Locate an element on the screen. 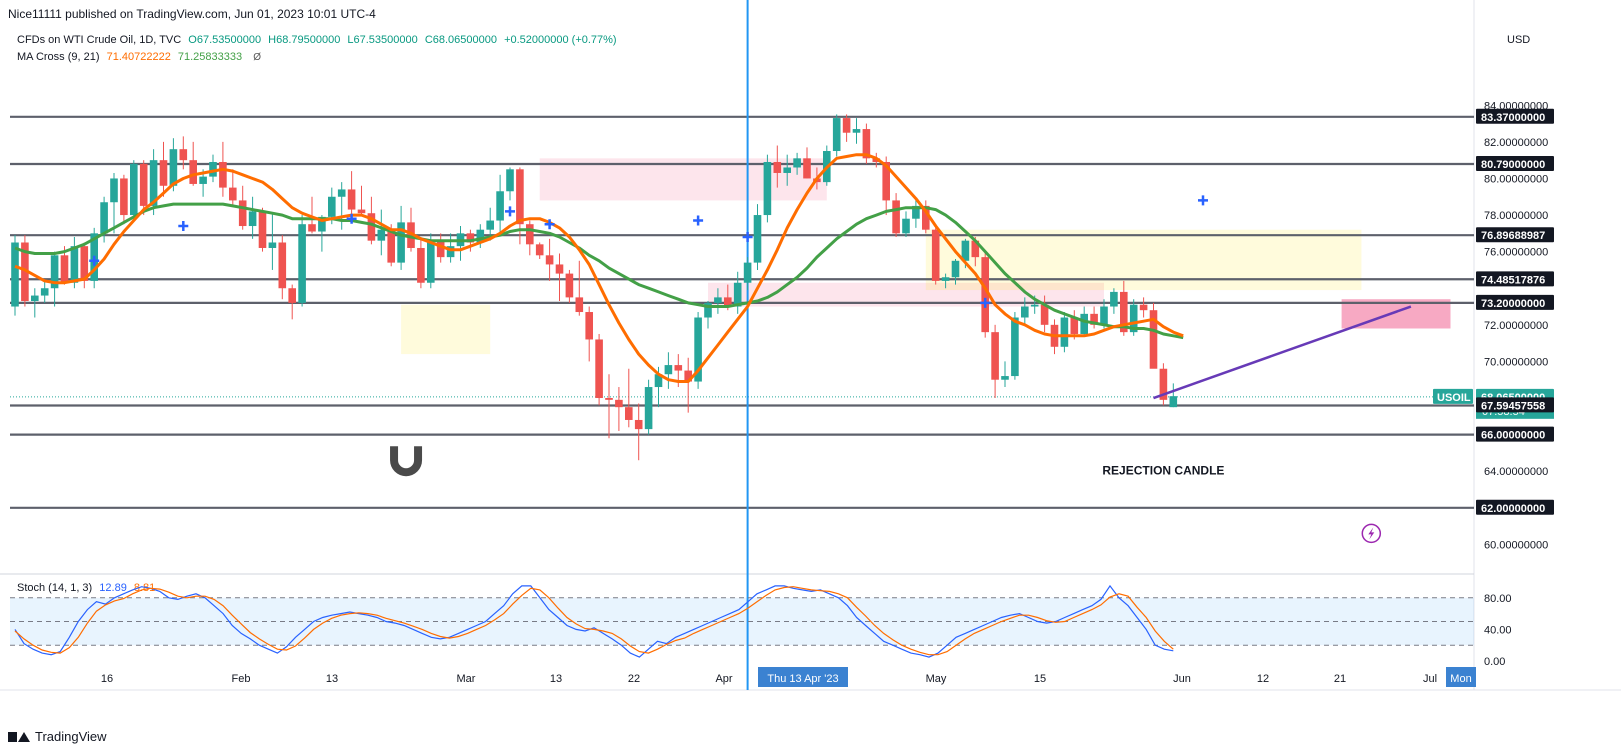 The width and height of the screenshot is (1621, 751). price-tick-label: 60.00000000 is located at coordinates (1516, 545).